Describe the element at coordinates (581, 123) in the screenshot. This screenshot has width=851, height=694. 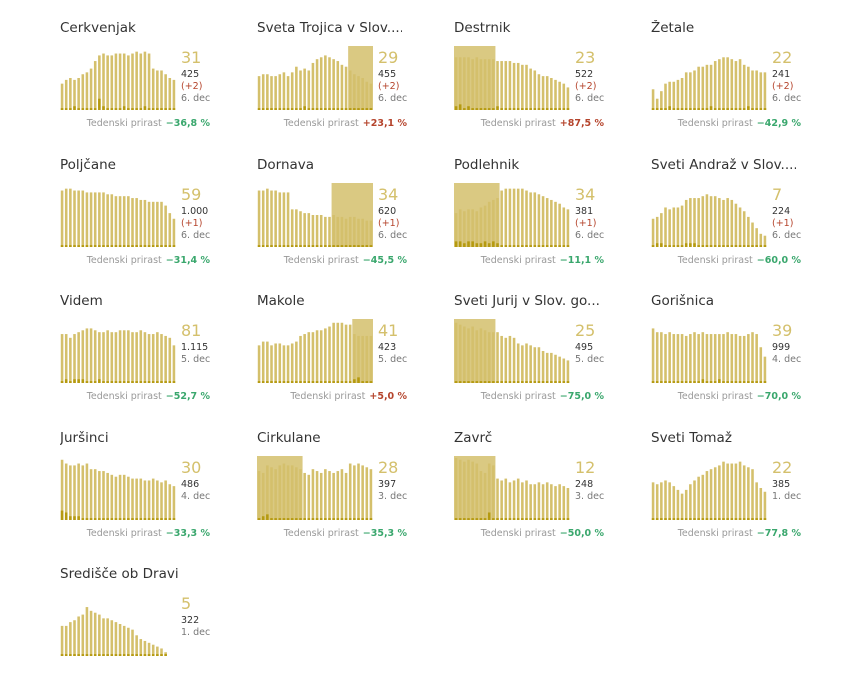
I see `weekly-growth-value: +87,5 %` at that location.